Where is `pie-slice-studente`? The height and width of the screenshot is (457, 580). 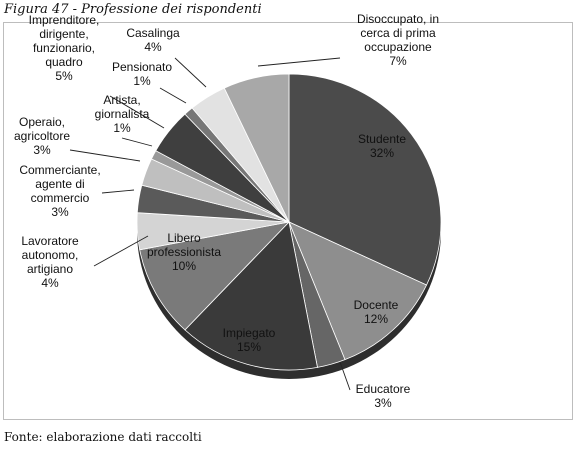
pie-slice-studente is located at coordinates (365, 179).